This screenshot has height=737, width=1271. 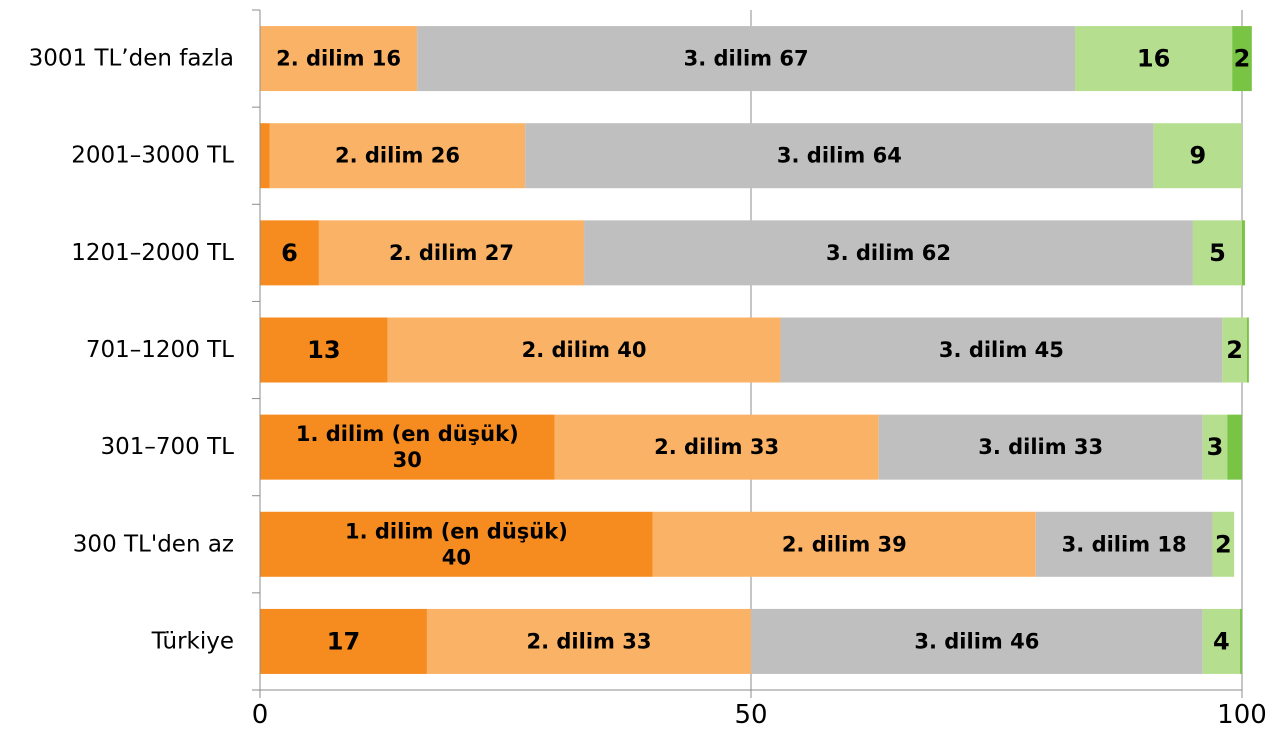 I want to click on data-label: 1. dilim (en düşük) 40, so click(x=456, y=544).